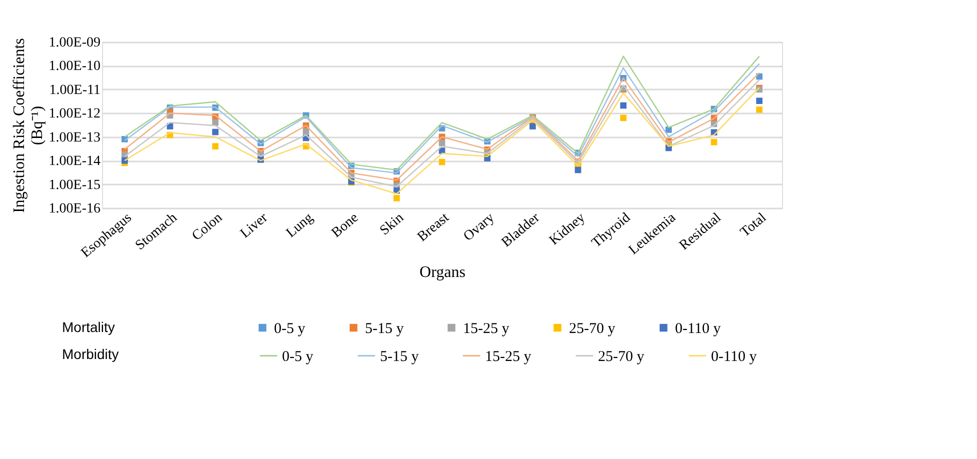 The height and width of the screenshot is (459, 977). I want to click on x-tick-label: Skin, so click(392, 224).